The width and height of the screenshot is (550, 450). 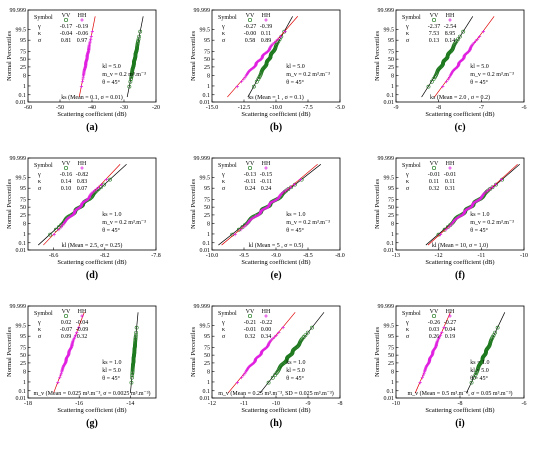 What do you see at coordinates (481, 108) in the screenshot?
I see `x-tick-label: -7` at bounding box center [481, 108].